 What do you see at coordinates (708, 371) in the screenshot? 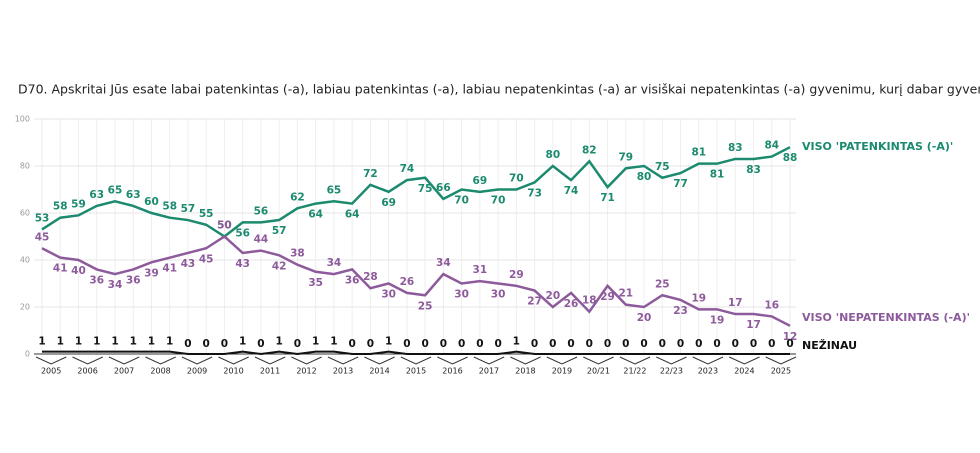
I see `x-tick-label: 2023` at bounding box center [708, 371].